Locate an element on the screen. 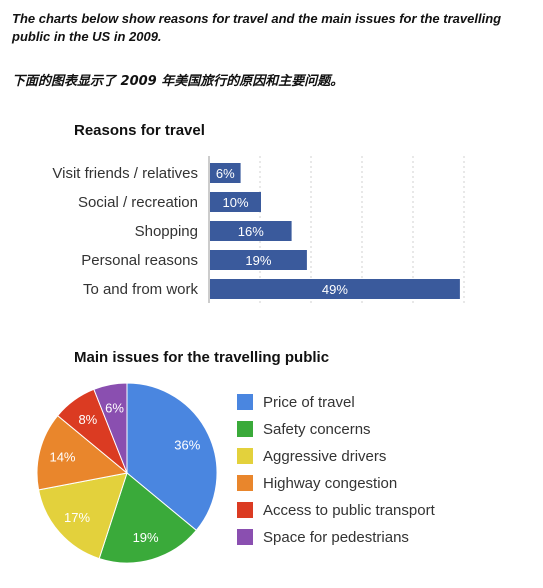 The height and width of the screenshot is (588, 543). bar-value-label: 49% is located at coordinates (335, 289).